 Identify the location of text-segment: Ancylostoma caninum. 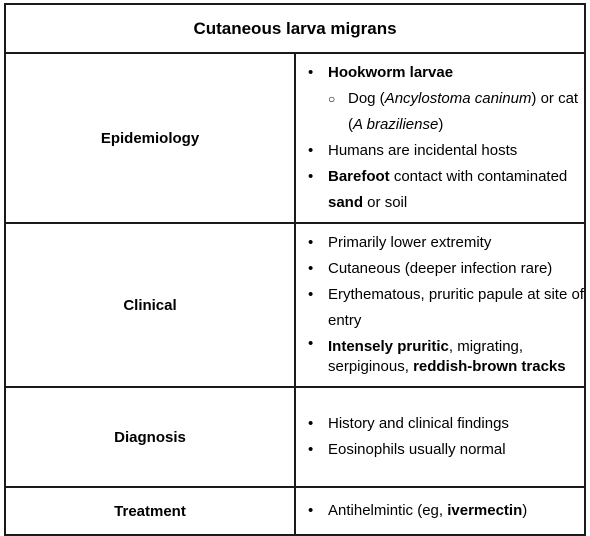
(458, 98).